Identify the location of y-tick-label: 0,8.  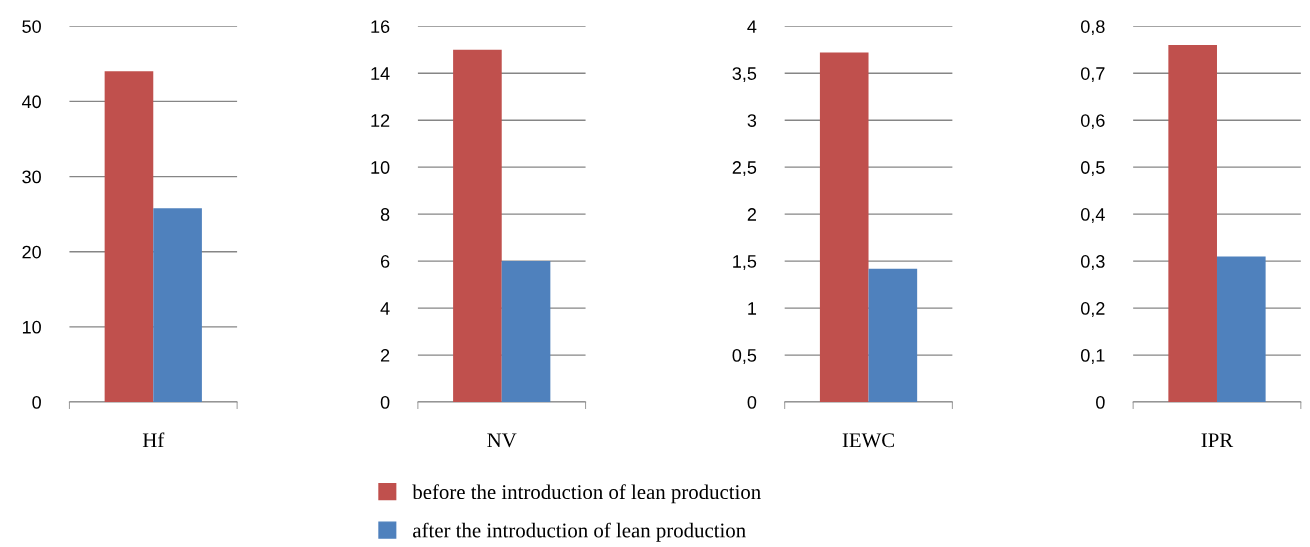
(1092, 28).